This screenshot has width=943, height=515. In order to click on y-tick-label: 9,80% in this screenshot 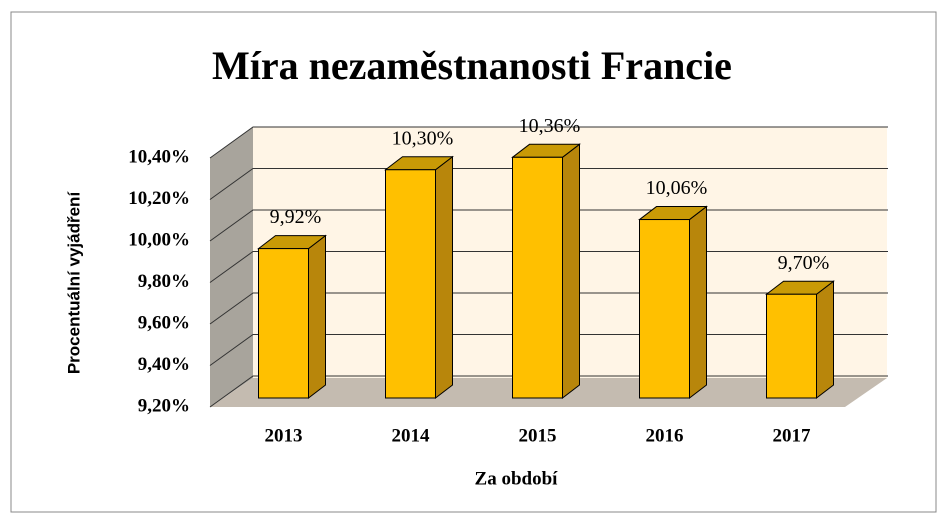, I will do `click(164, 281)`.